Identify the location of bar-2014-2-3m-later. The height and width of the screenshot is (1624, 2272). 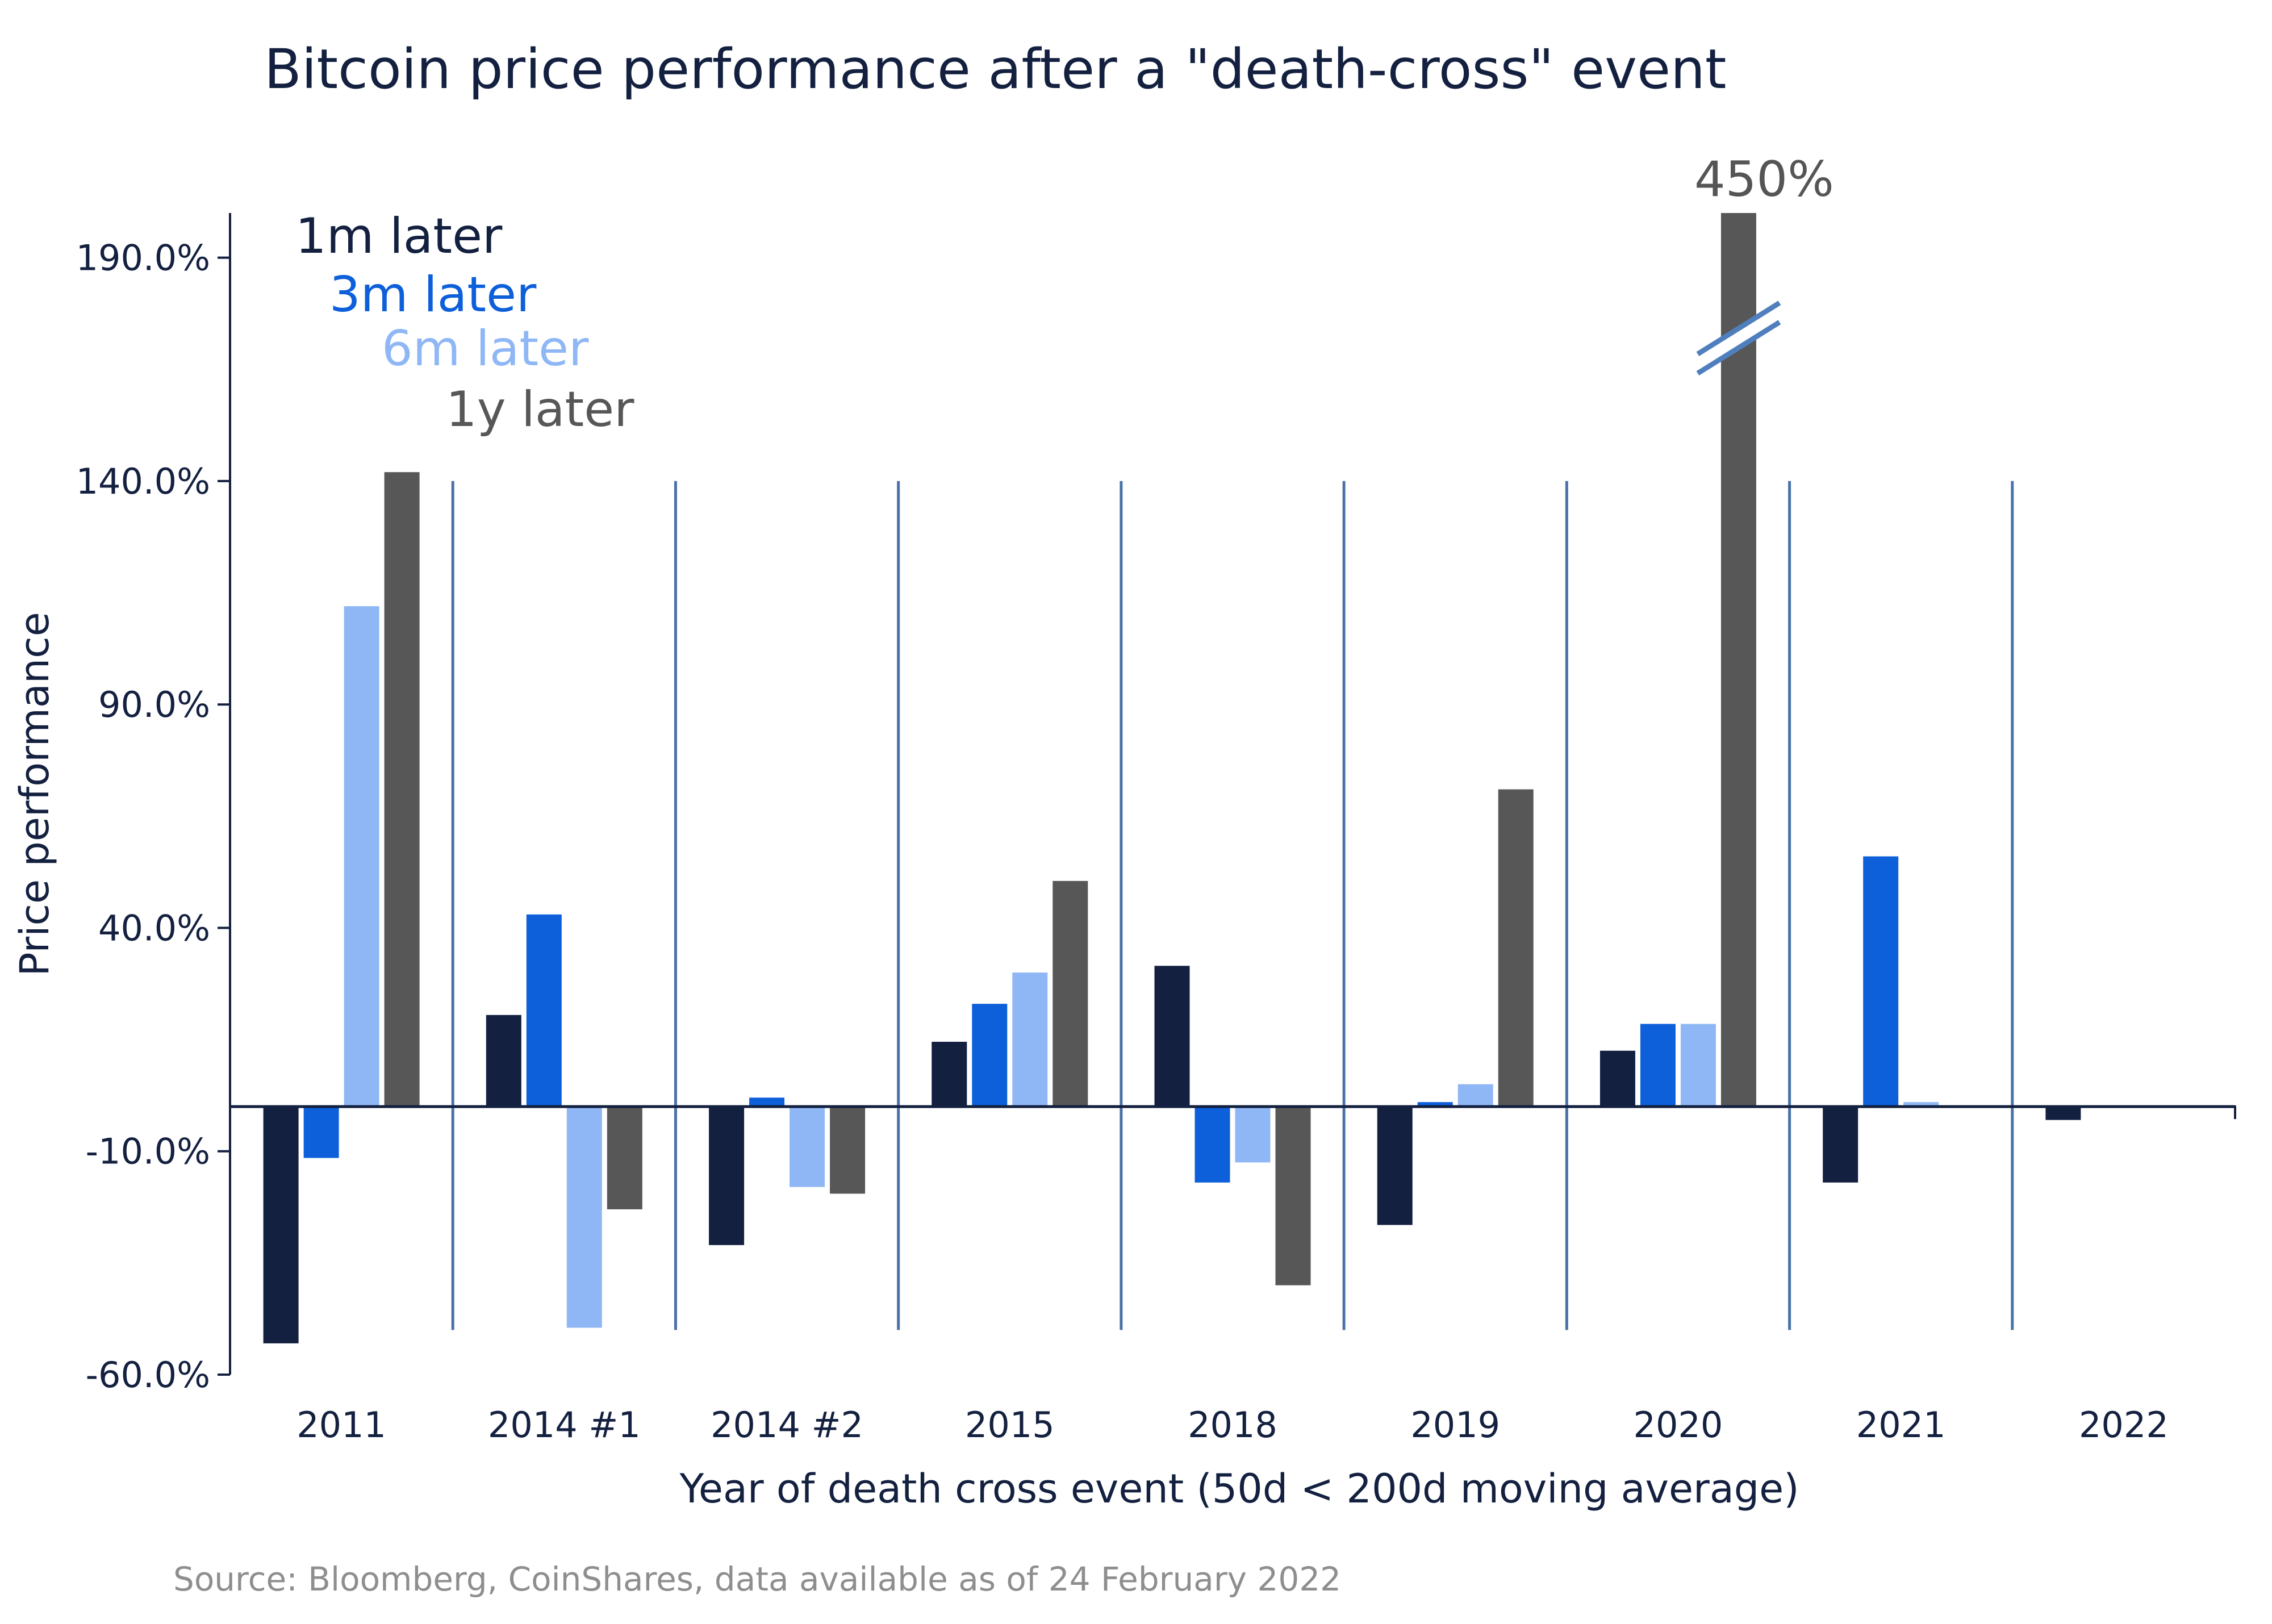
(767, 1102).